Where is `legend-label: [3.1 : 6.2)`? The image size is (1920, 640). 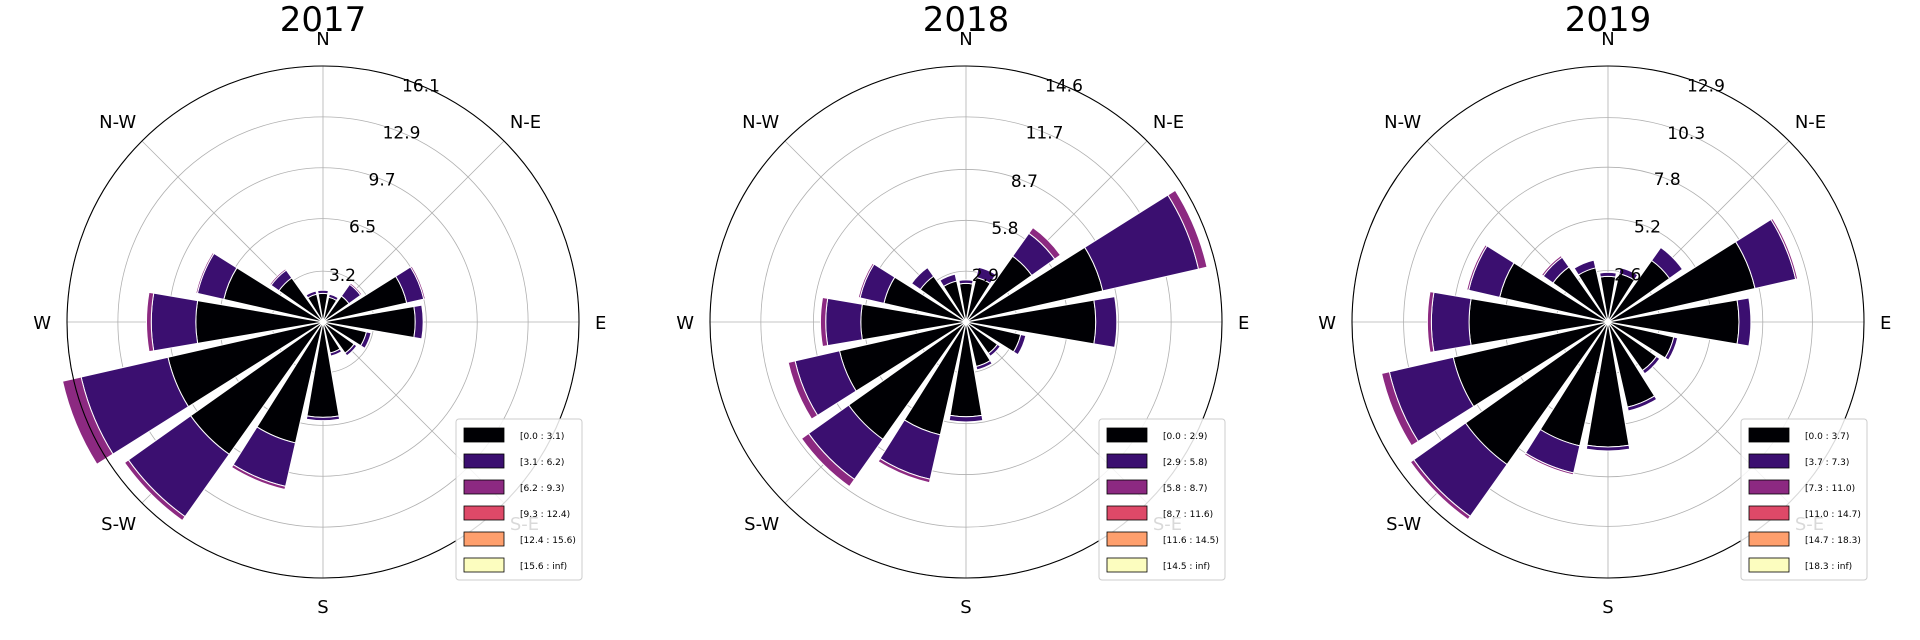 legend-label: [3.1 : 6.2) is located at coordinates (542, 463).